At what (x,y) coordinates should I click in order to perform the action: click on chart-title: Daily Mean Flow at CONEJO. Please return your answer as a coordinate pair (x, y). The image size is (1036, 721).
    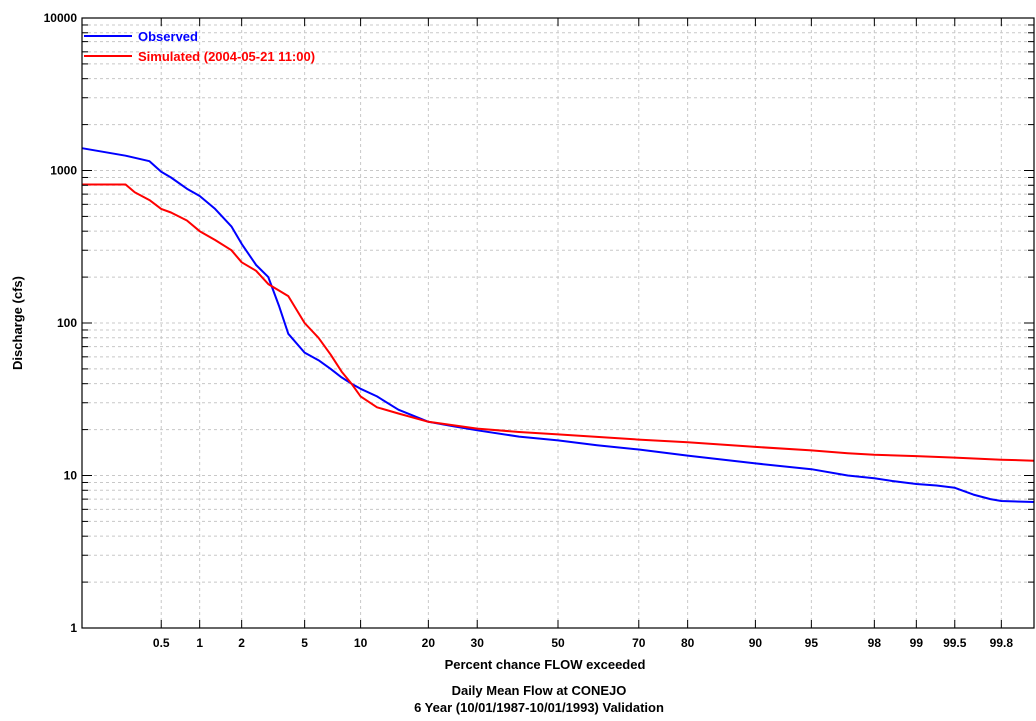
    Looking at the image, I should click on (539, 690).